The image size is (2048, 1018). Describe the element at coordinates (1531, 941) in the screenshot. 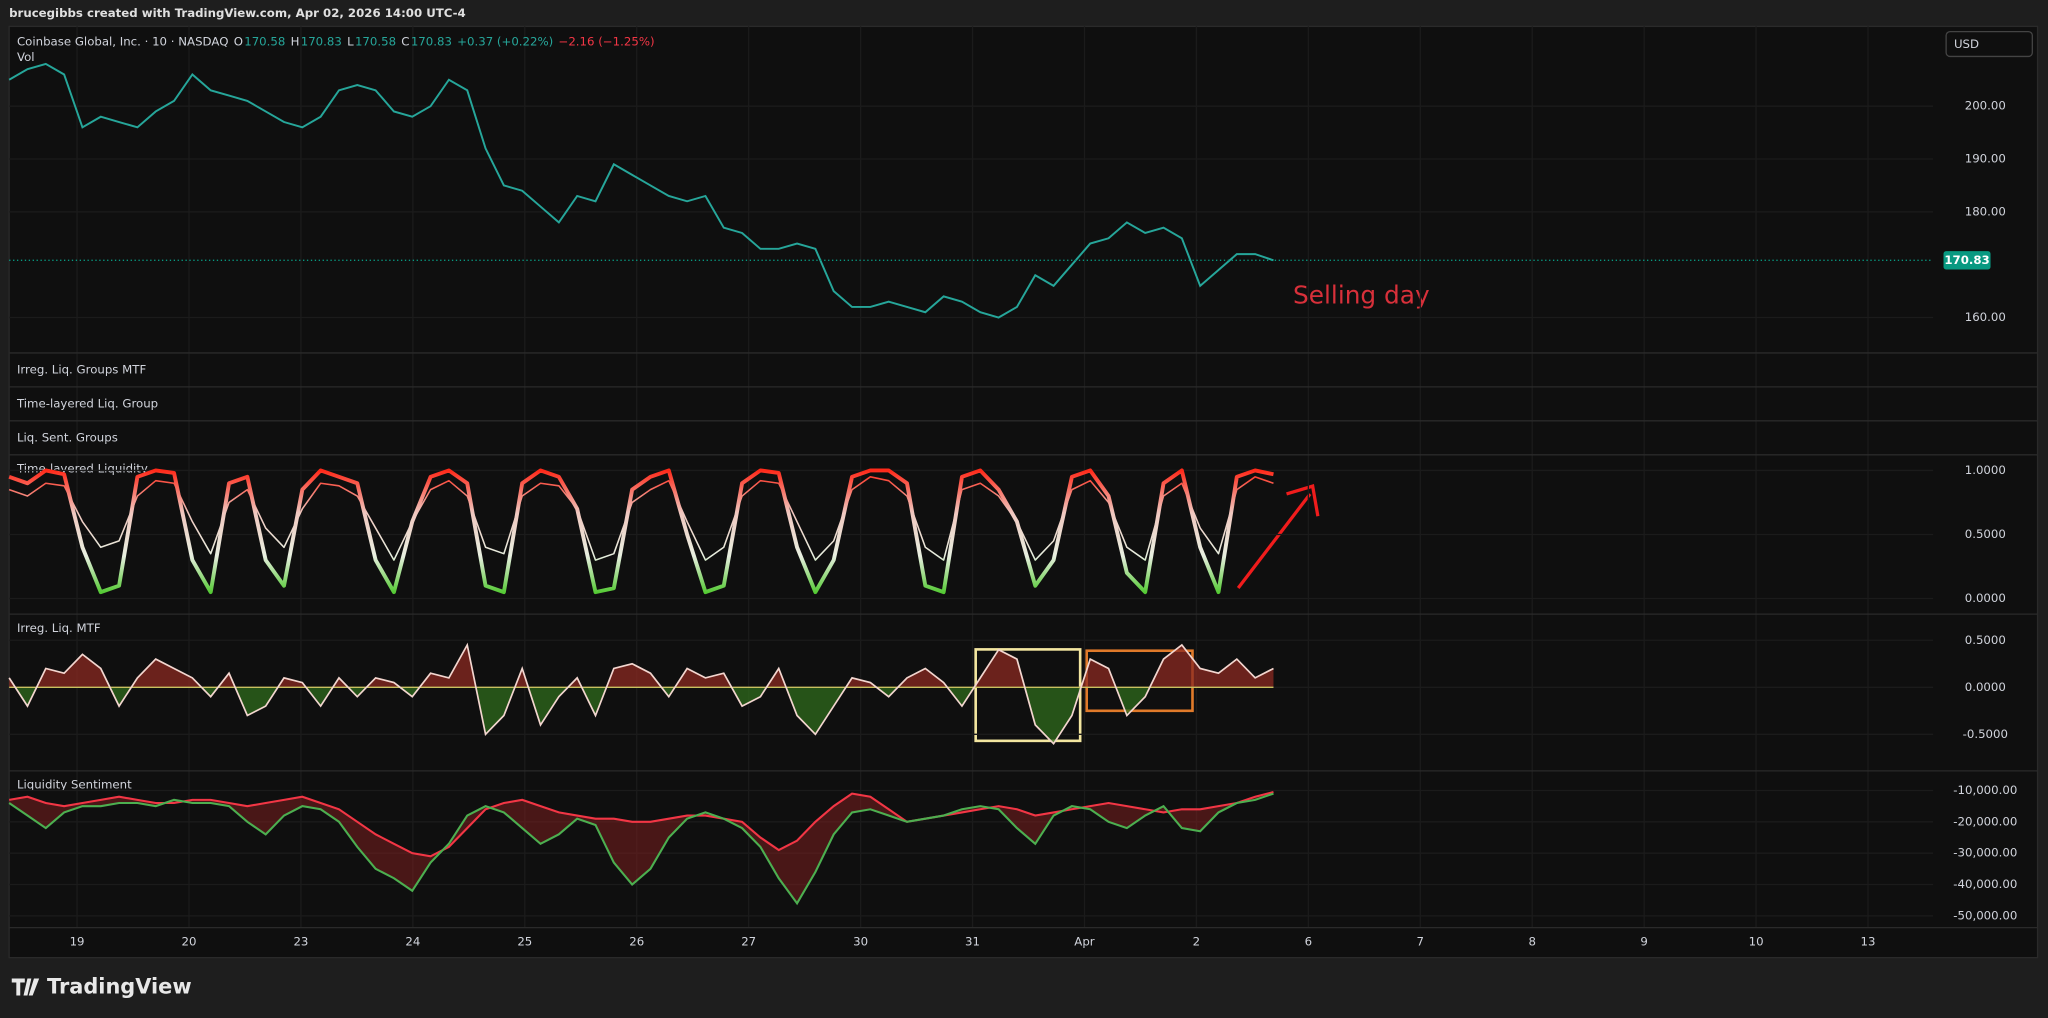

I see `x-tick-label: 8` at that location.